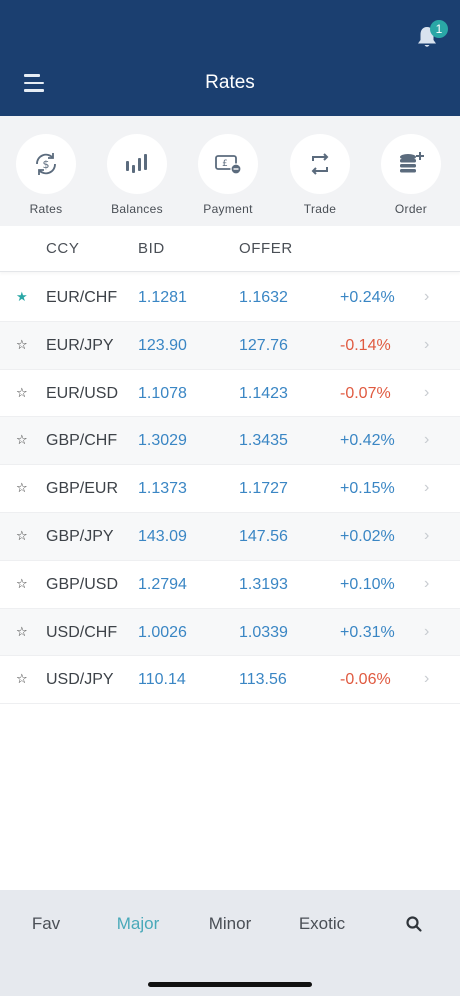 Image resolution: width=460 pixels, height=996 pixels. I want to click on page-title: Rates, so click(230, 82).